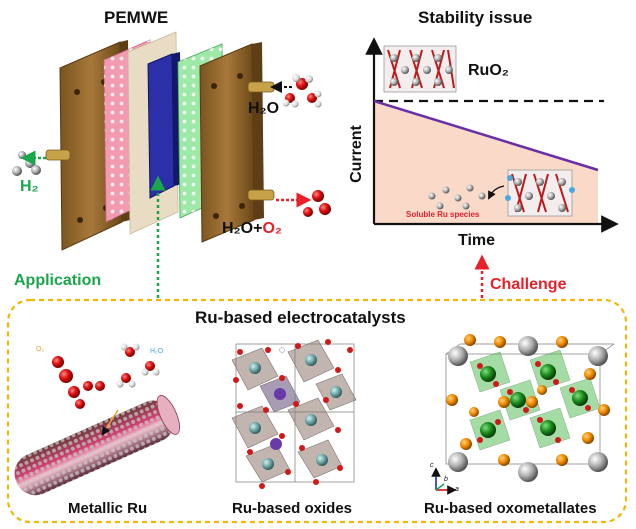 Image resolution: width=636 pixels, height=529 pixels. What do you see at coordinates (227, 143) in the screenshot?
I see `right-end-plate` at bounding box center [227, 143].